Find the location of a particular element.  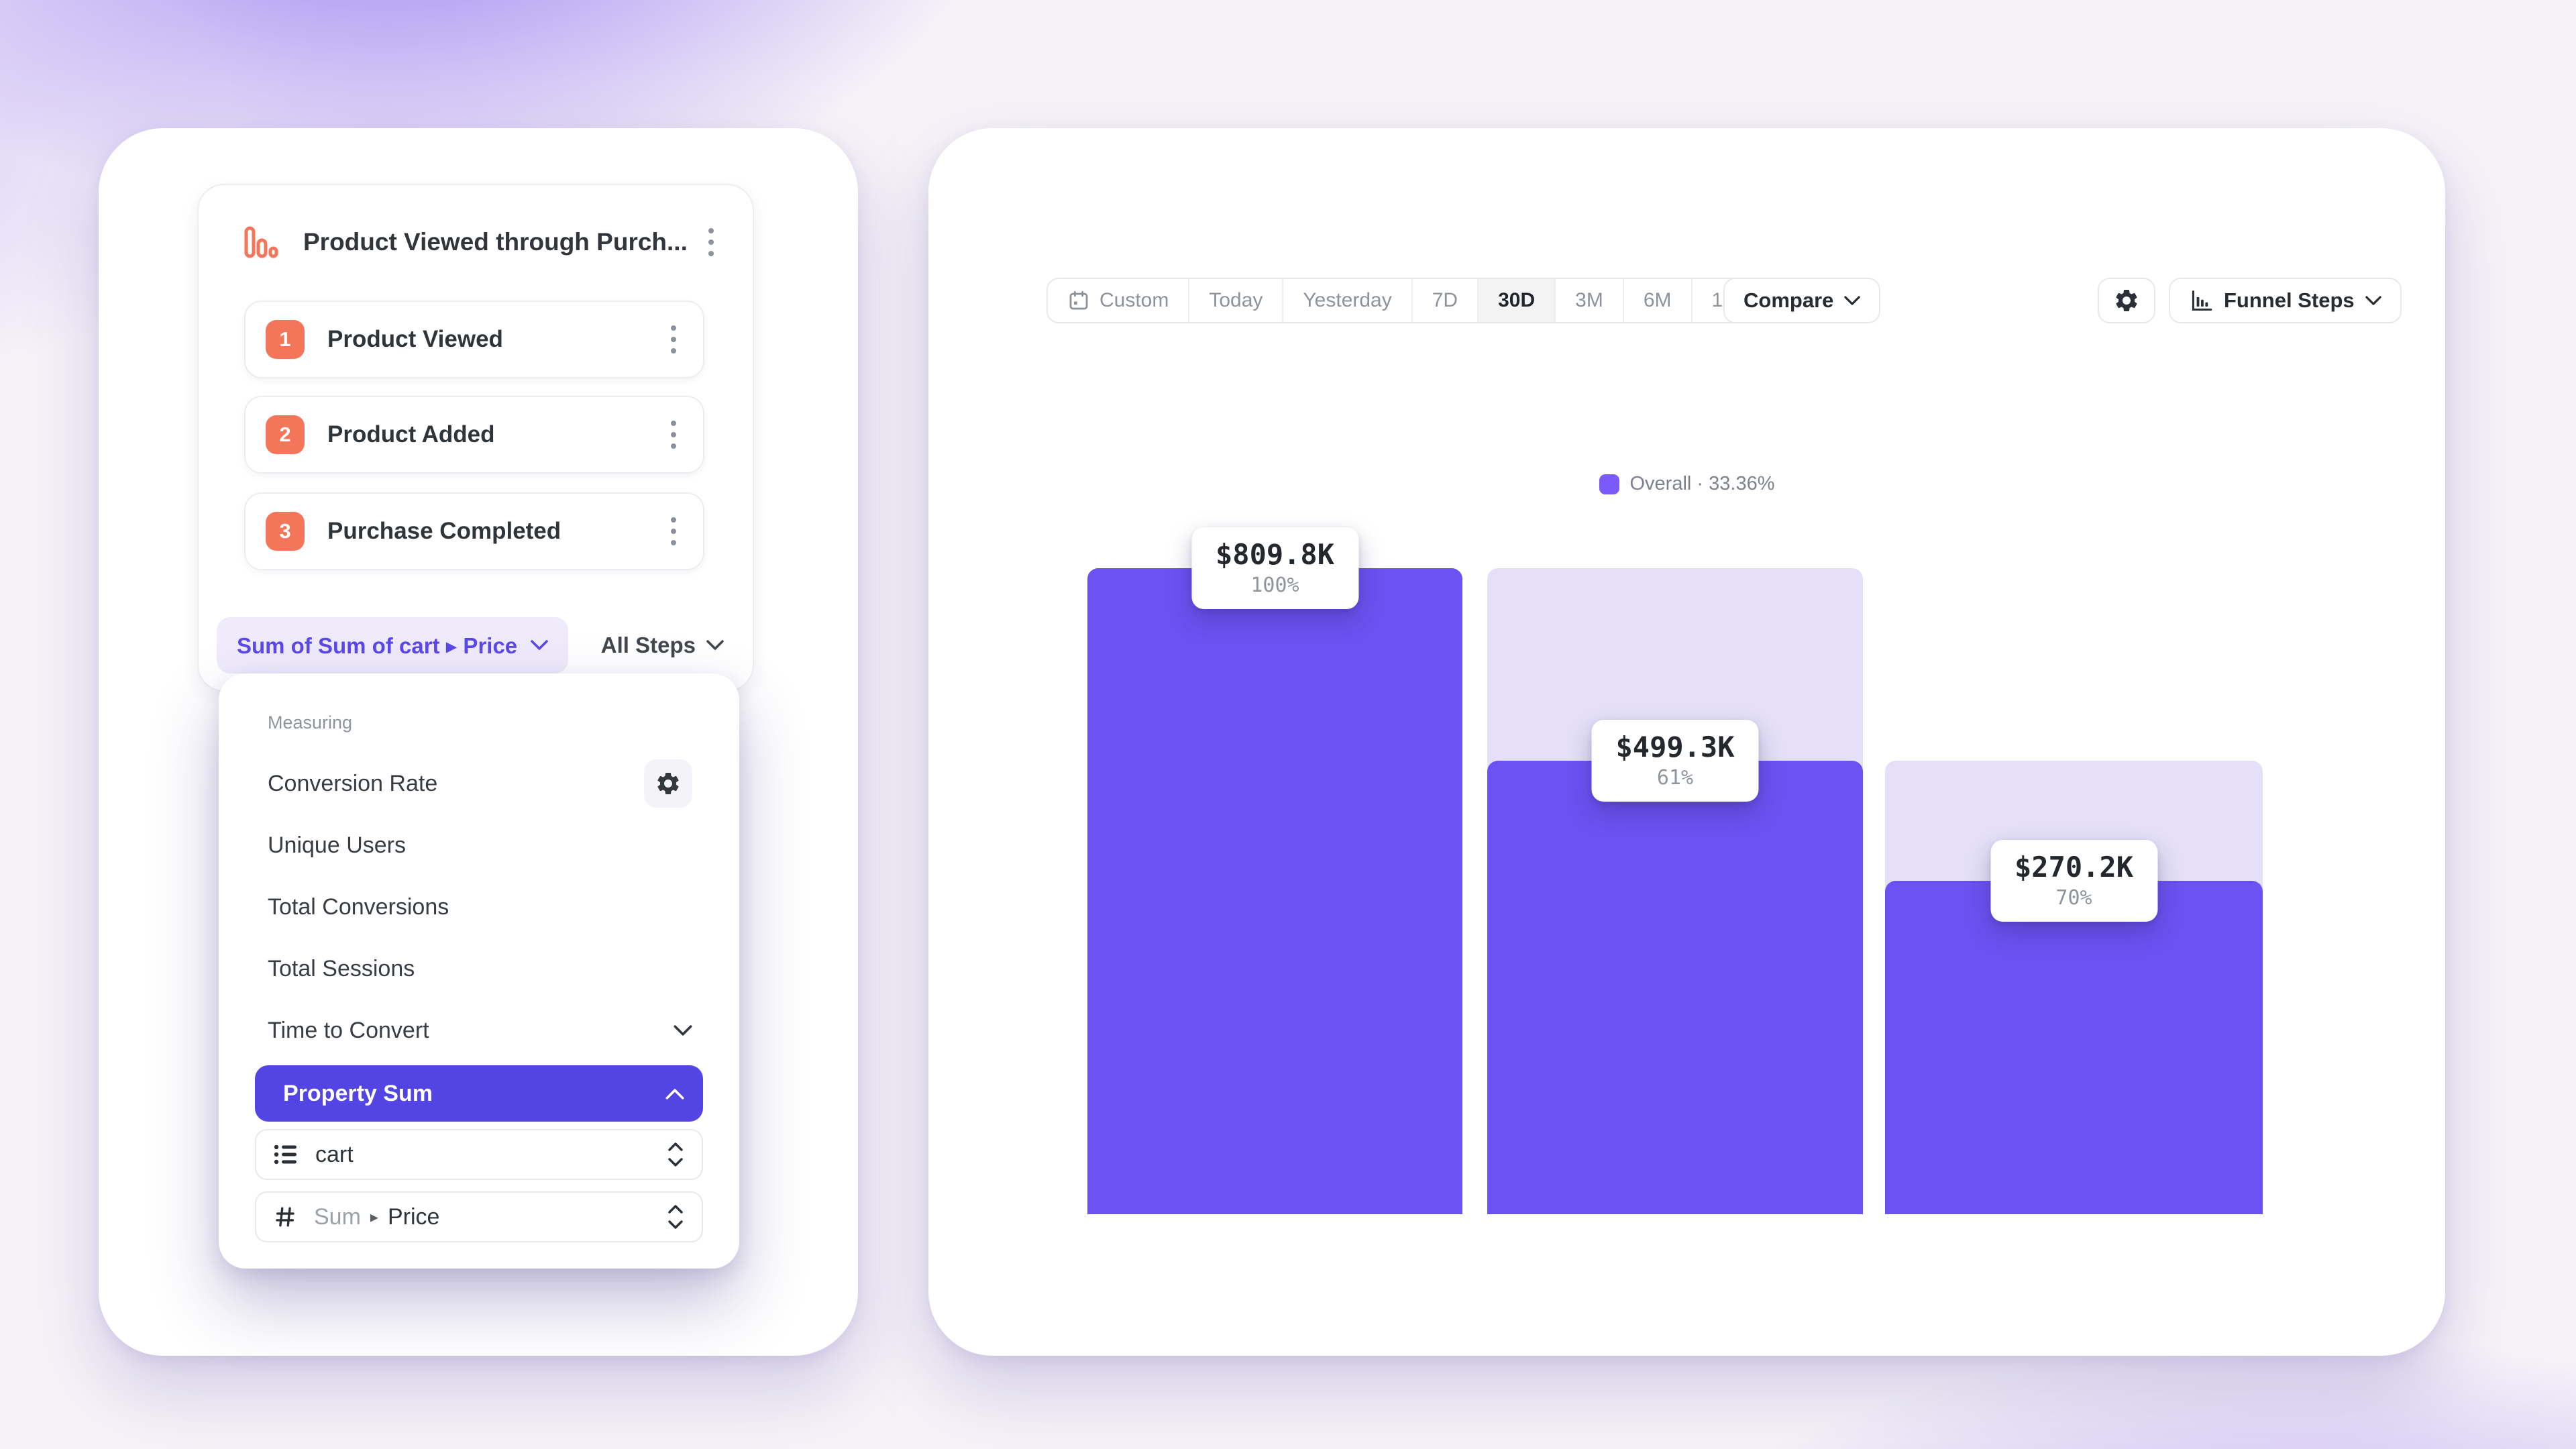

bar-value: $809.8K is located at coordinates (1275, 554).